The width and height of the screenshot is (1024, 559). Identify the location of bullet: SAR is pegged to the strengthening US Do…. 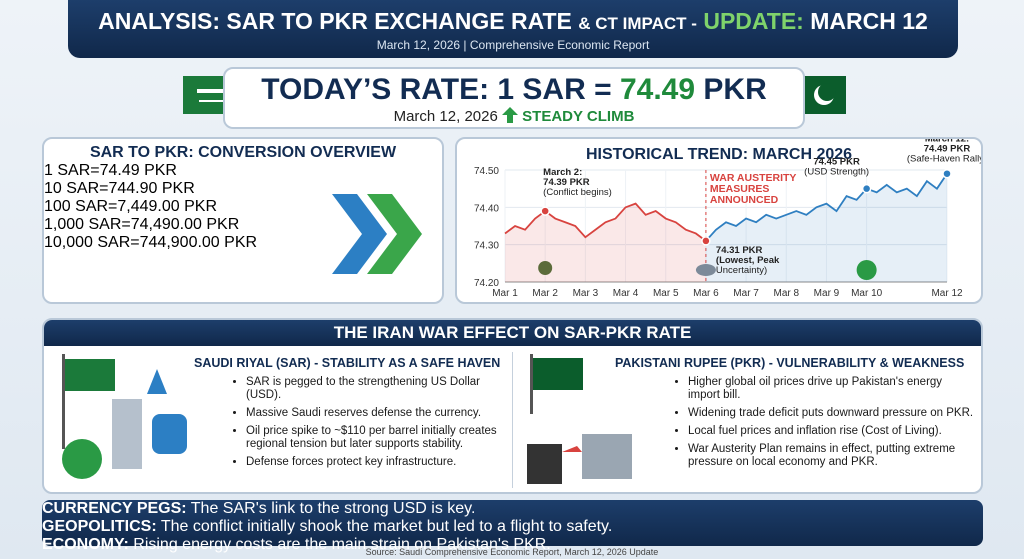
(375, 389).